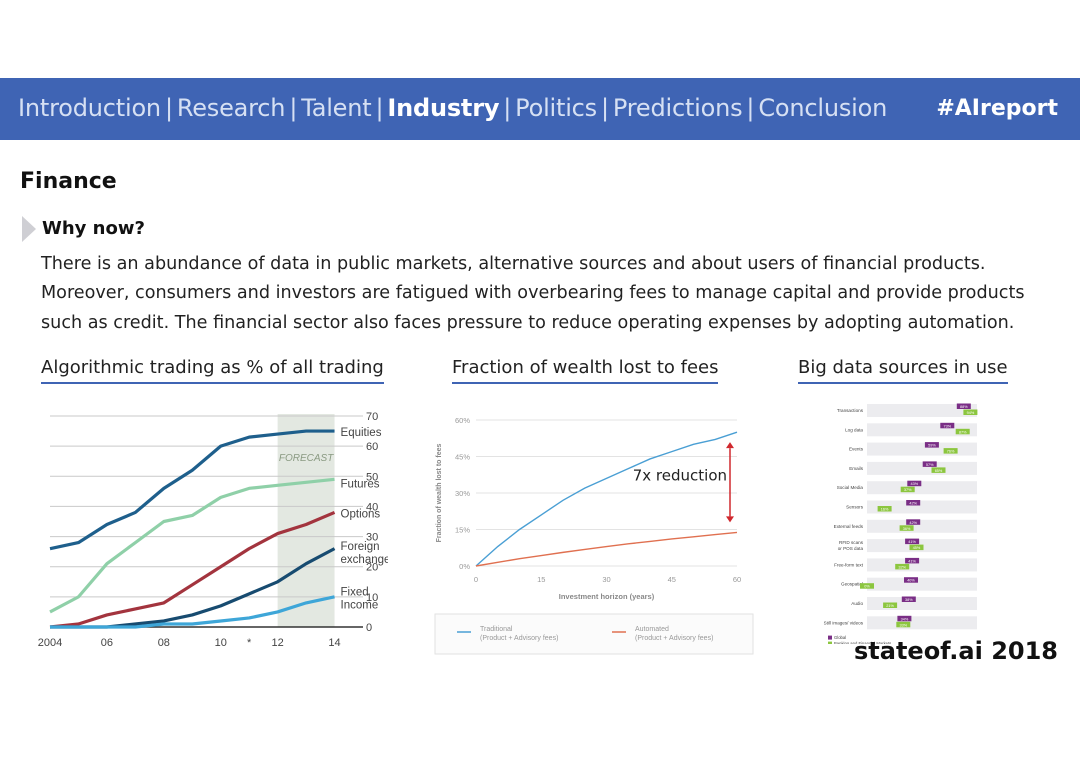  I want to click on nav-talent: Talent, so click(336, 108).